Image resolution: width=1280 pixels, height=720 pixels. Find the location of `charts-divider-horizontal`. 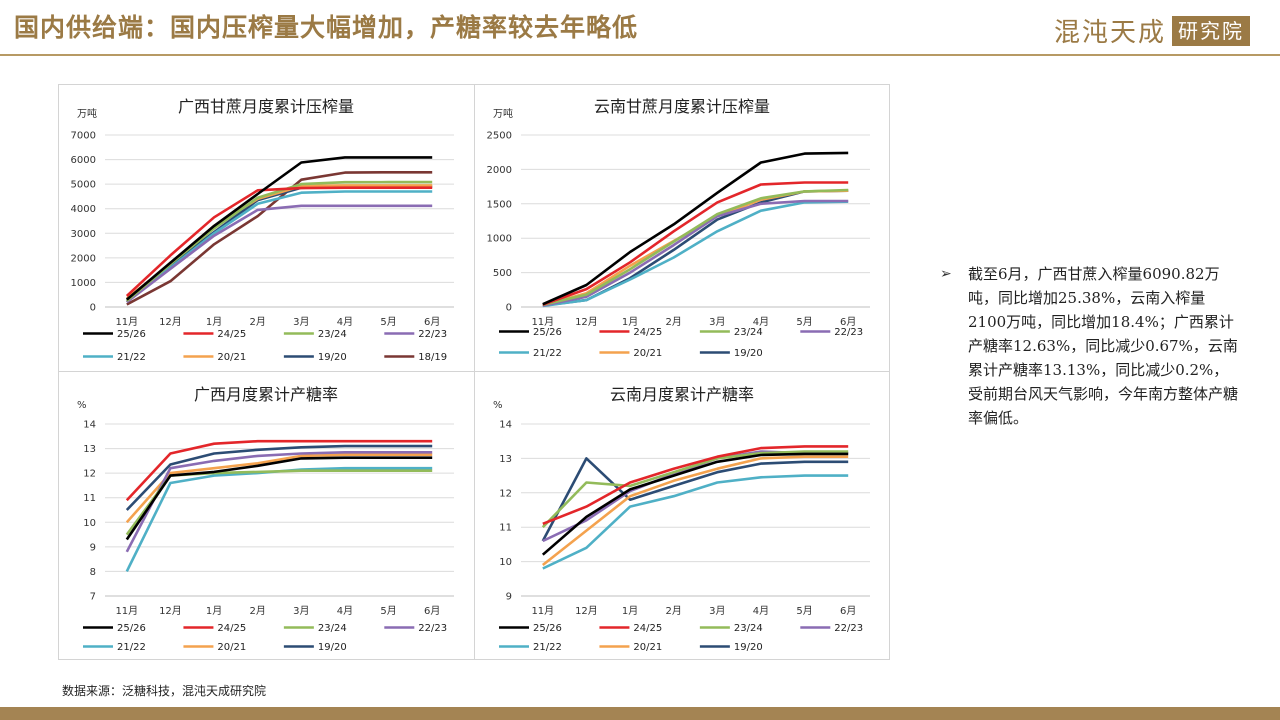

charts-divider-horizontal is located at coordinates (474, 371).